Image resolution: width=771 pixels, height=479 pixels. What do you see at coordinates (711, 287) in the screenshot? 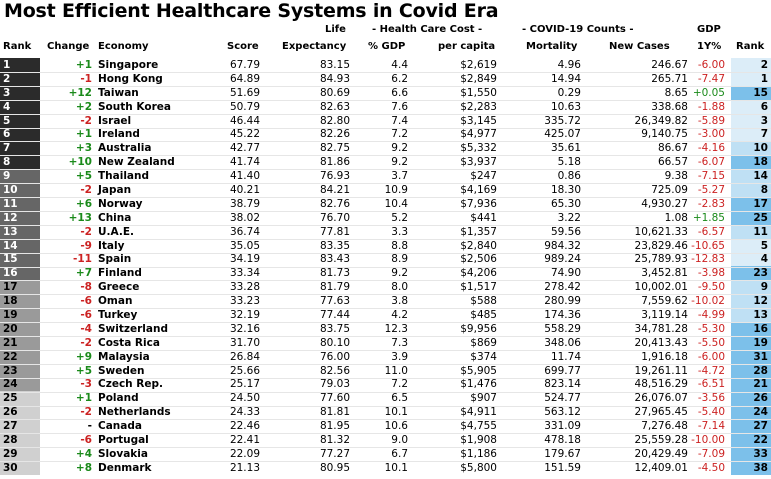
I see `gdp-1y-cell: -9.50` at bounding box center [711, 287].